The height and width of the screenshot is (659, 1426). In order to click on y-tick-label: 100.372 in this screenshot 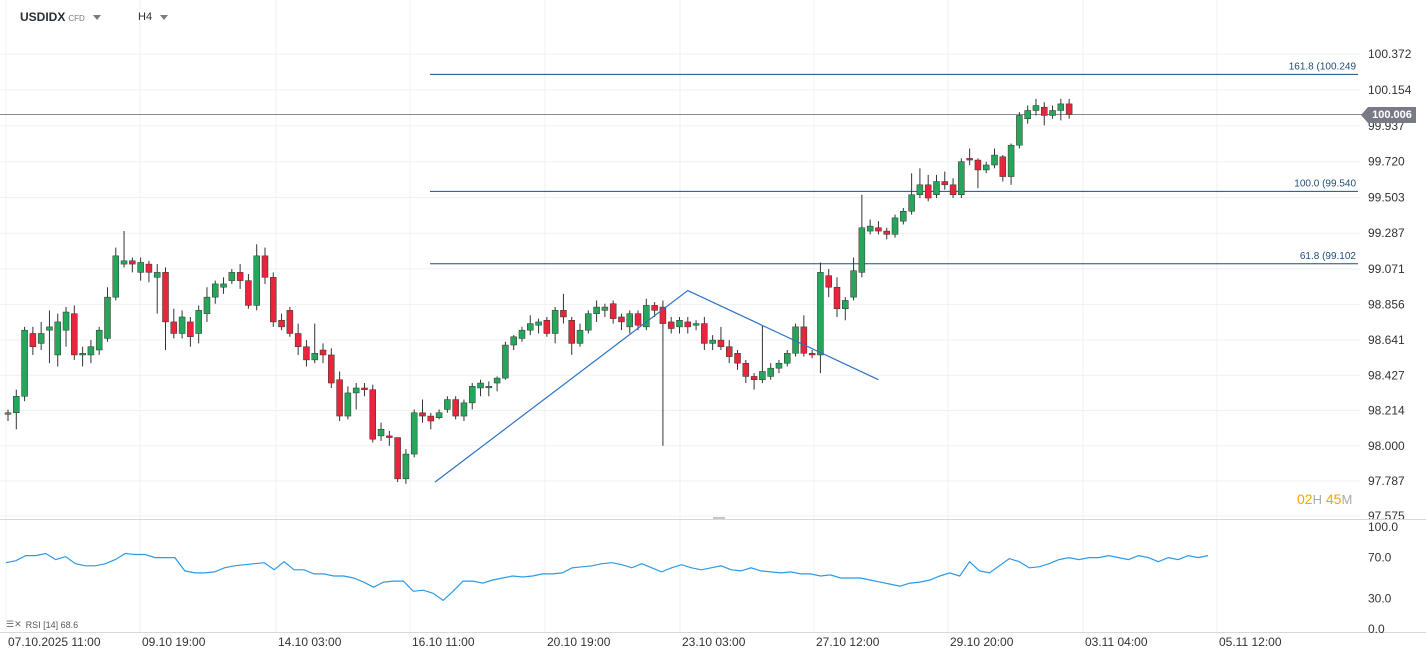, I will do `click(1390, 54)`.